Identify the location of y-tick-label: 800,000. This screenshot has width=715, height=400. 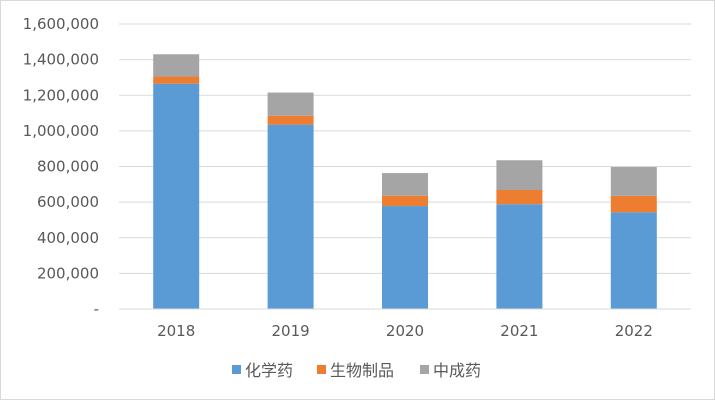
(68, 167).